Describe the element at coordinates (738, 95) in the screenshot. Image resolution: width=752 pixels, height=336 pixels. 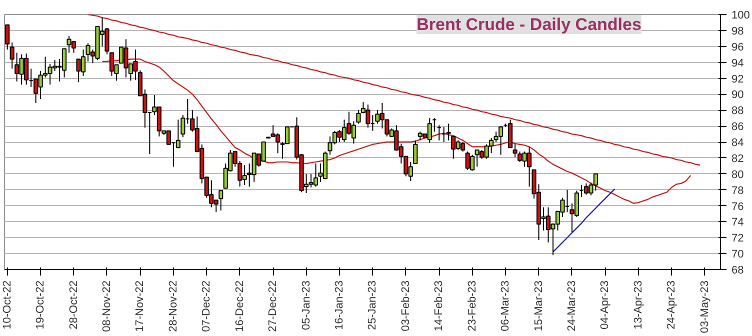
I see `y-tick-label: 90` at that location.